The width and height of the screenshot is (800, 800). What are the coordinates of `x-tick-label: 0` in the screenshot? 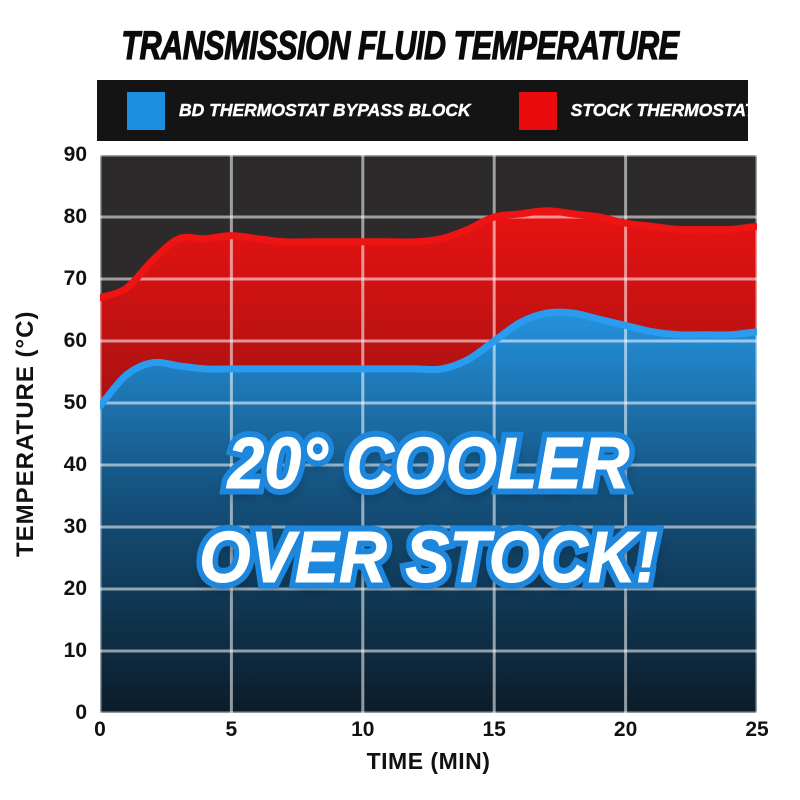 It's located at (100, 729).